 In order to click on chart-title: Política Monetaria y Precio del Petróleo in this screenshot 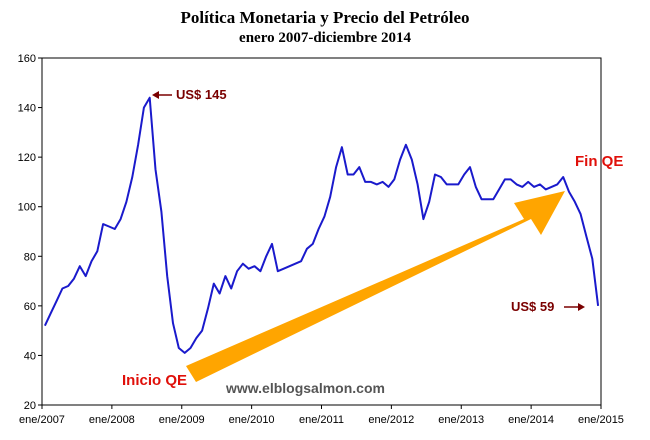, I will do `click(325, 17)`.